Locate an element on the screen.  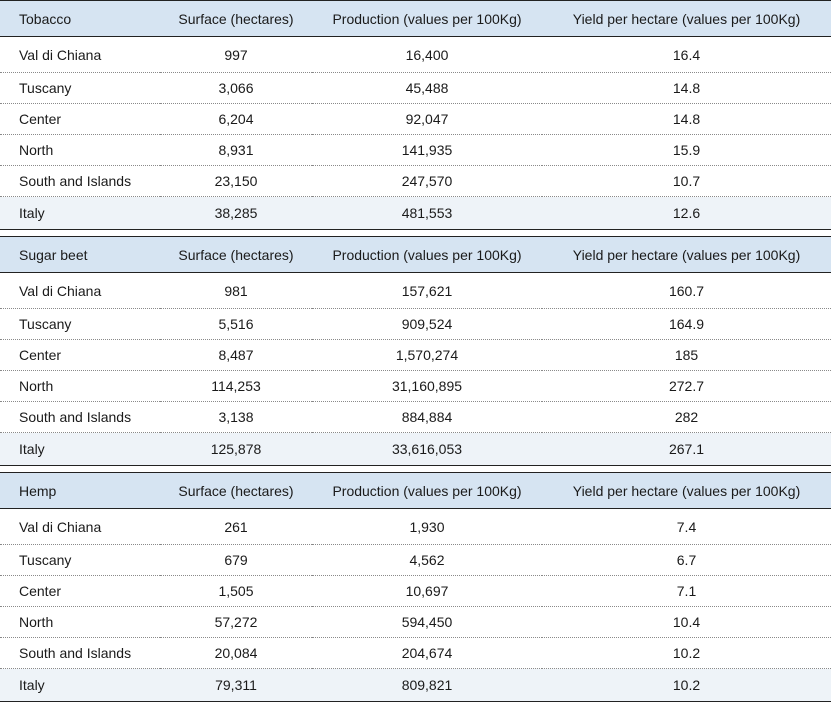
production-cell: 45,488 is located at coordinates (427, 88).